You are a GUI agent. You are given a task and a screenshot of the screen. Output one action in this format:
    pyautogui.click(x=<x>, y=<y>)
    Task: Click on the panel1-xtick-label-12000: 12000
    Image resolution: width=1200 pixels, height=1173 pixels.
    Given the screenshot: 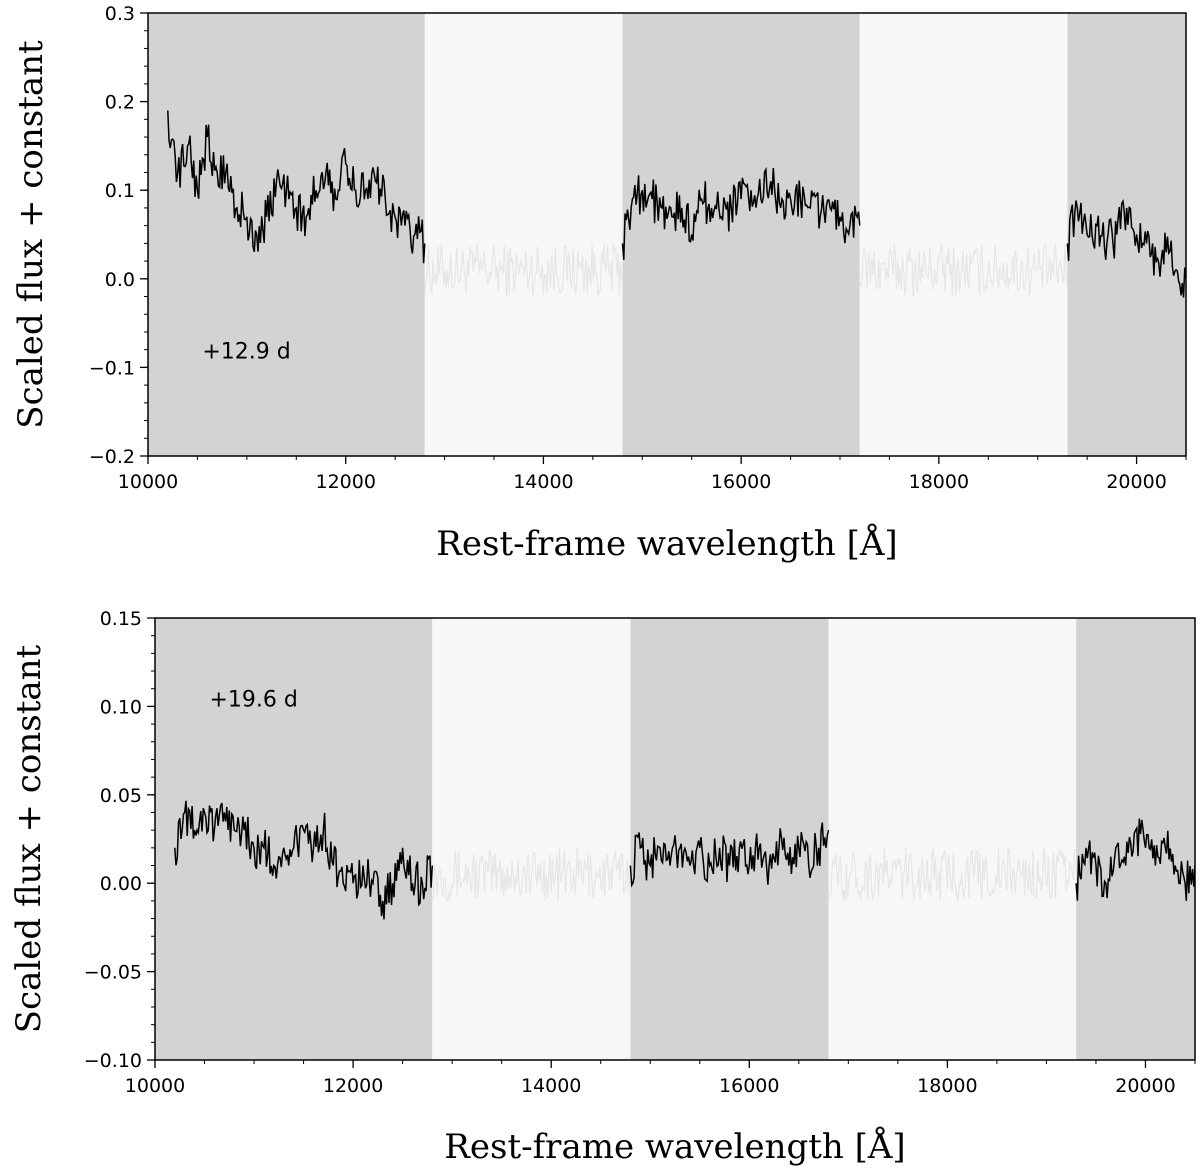 What is the action you would take?
    pyautogui.click(x=345, y=482)
    